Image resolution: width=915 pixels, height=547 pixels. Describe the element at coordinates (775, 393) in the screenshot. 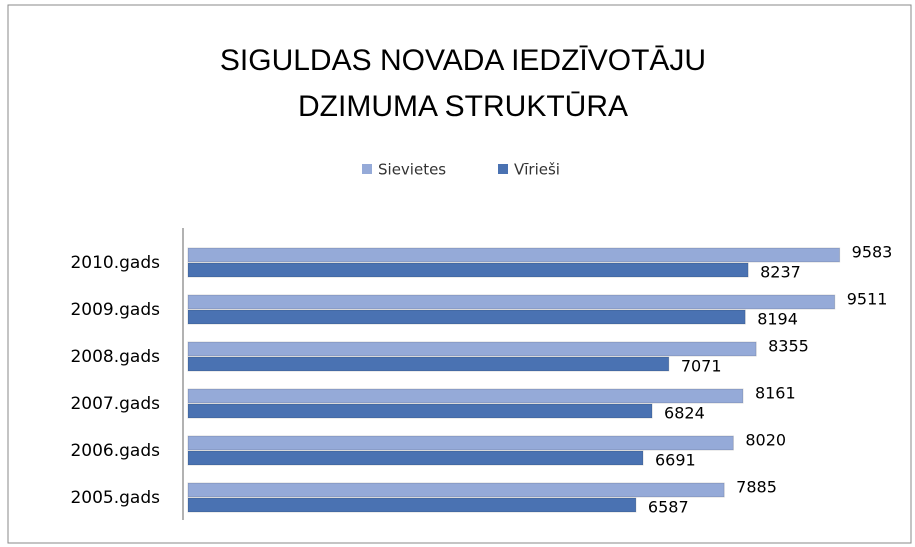

I see `data-label: 8161` at that location.